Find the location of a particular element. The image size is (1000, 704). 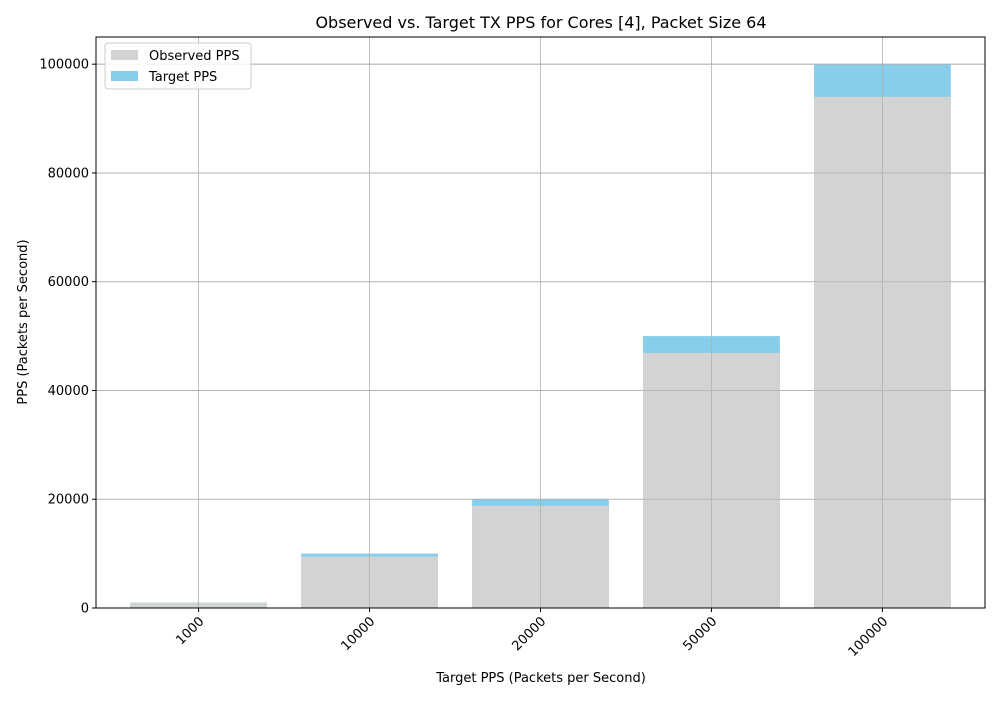

y-tick-label: 100000 is located at coordinates (64, 65).